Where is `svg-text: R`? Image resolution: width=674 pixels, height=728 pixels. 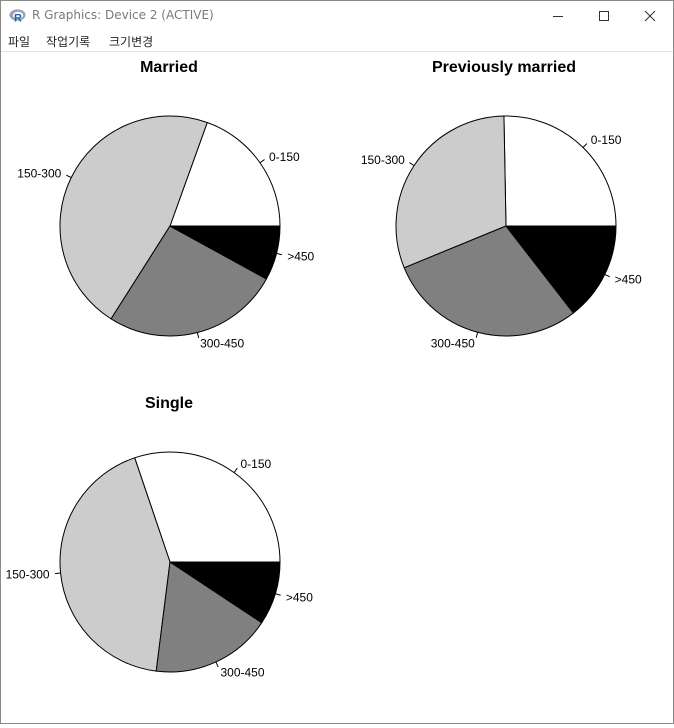
svg-text: R is located at coordinates (18, 18).